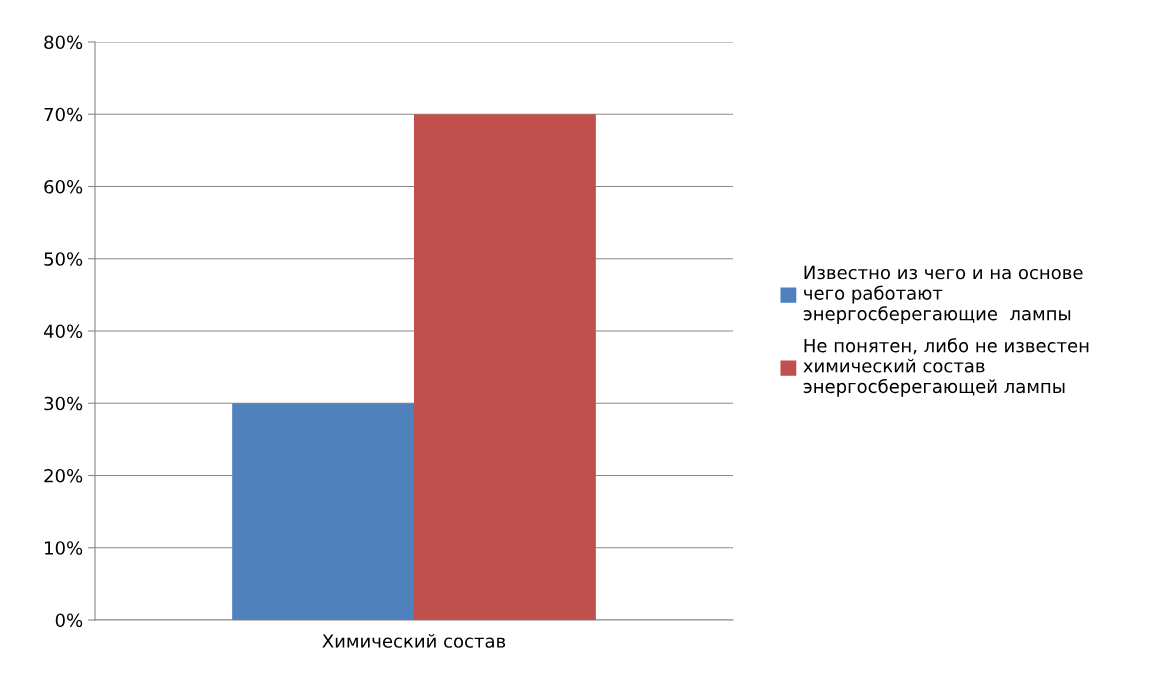 Image resolution: width=1150 pixels, height=679 pixels. What do you see at coordinates (63, 186) in the screenshot?
I see `y-tick-label: 60%` at bounding box center [63, 186].